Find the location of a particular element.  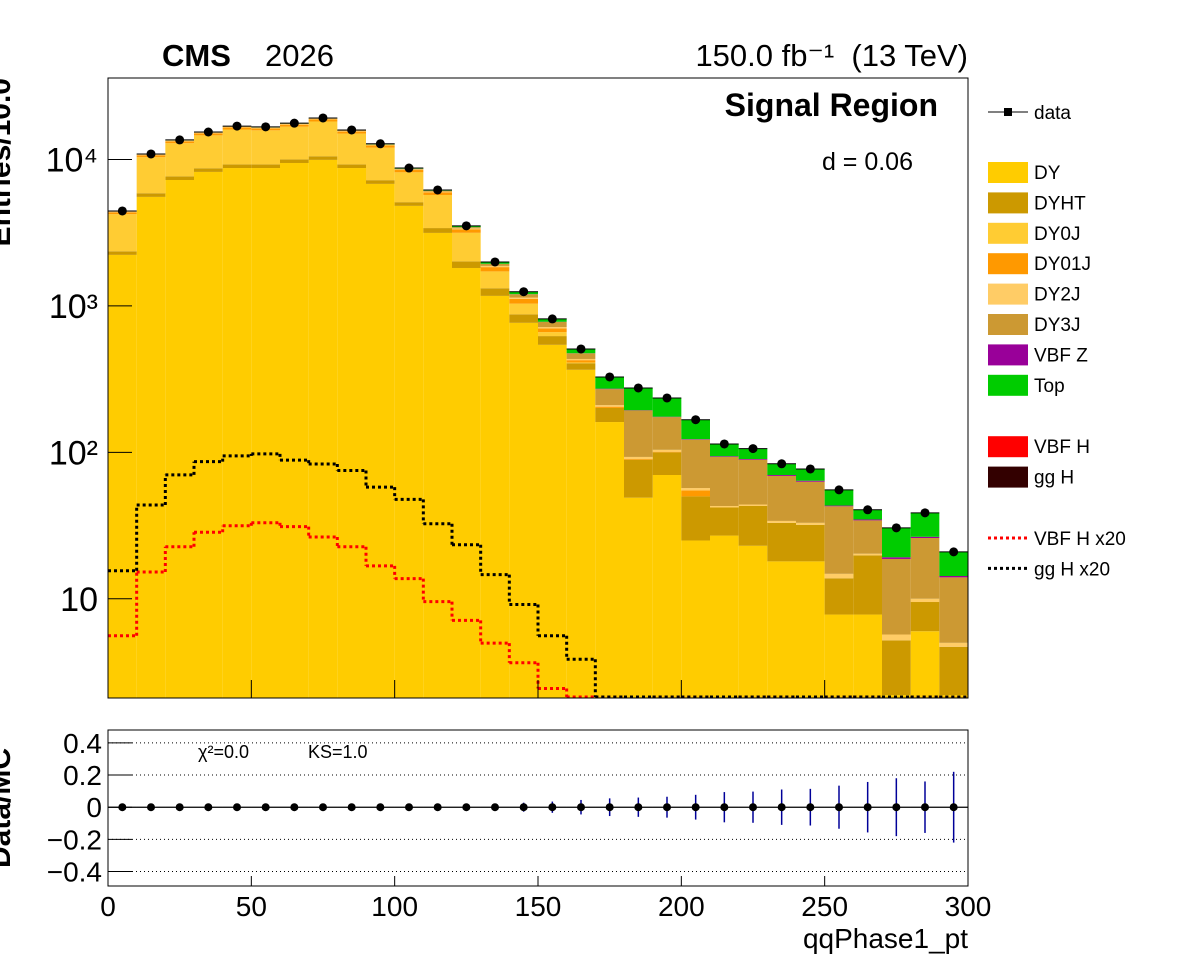

legend-label: DY2J is located at coordinates (1057, 295).